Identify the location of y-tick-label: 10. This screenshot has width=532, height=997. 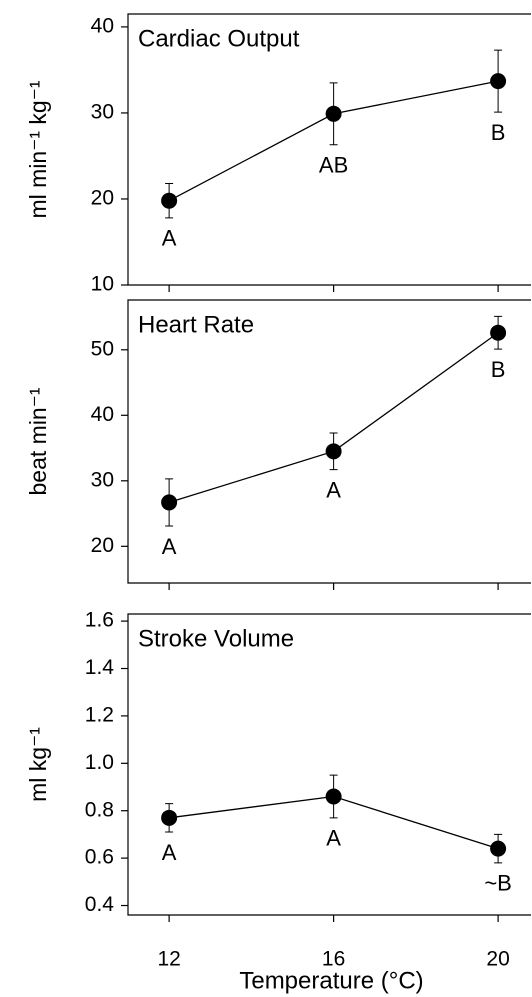
(102, 284).